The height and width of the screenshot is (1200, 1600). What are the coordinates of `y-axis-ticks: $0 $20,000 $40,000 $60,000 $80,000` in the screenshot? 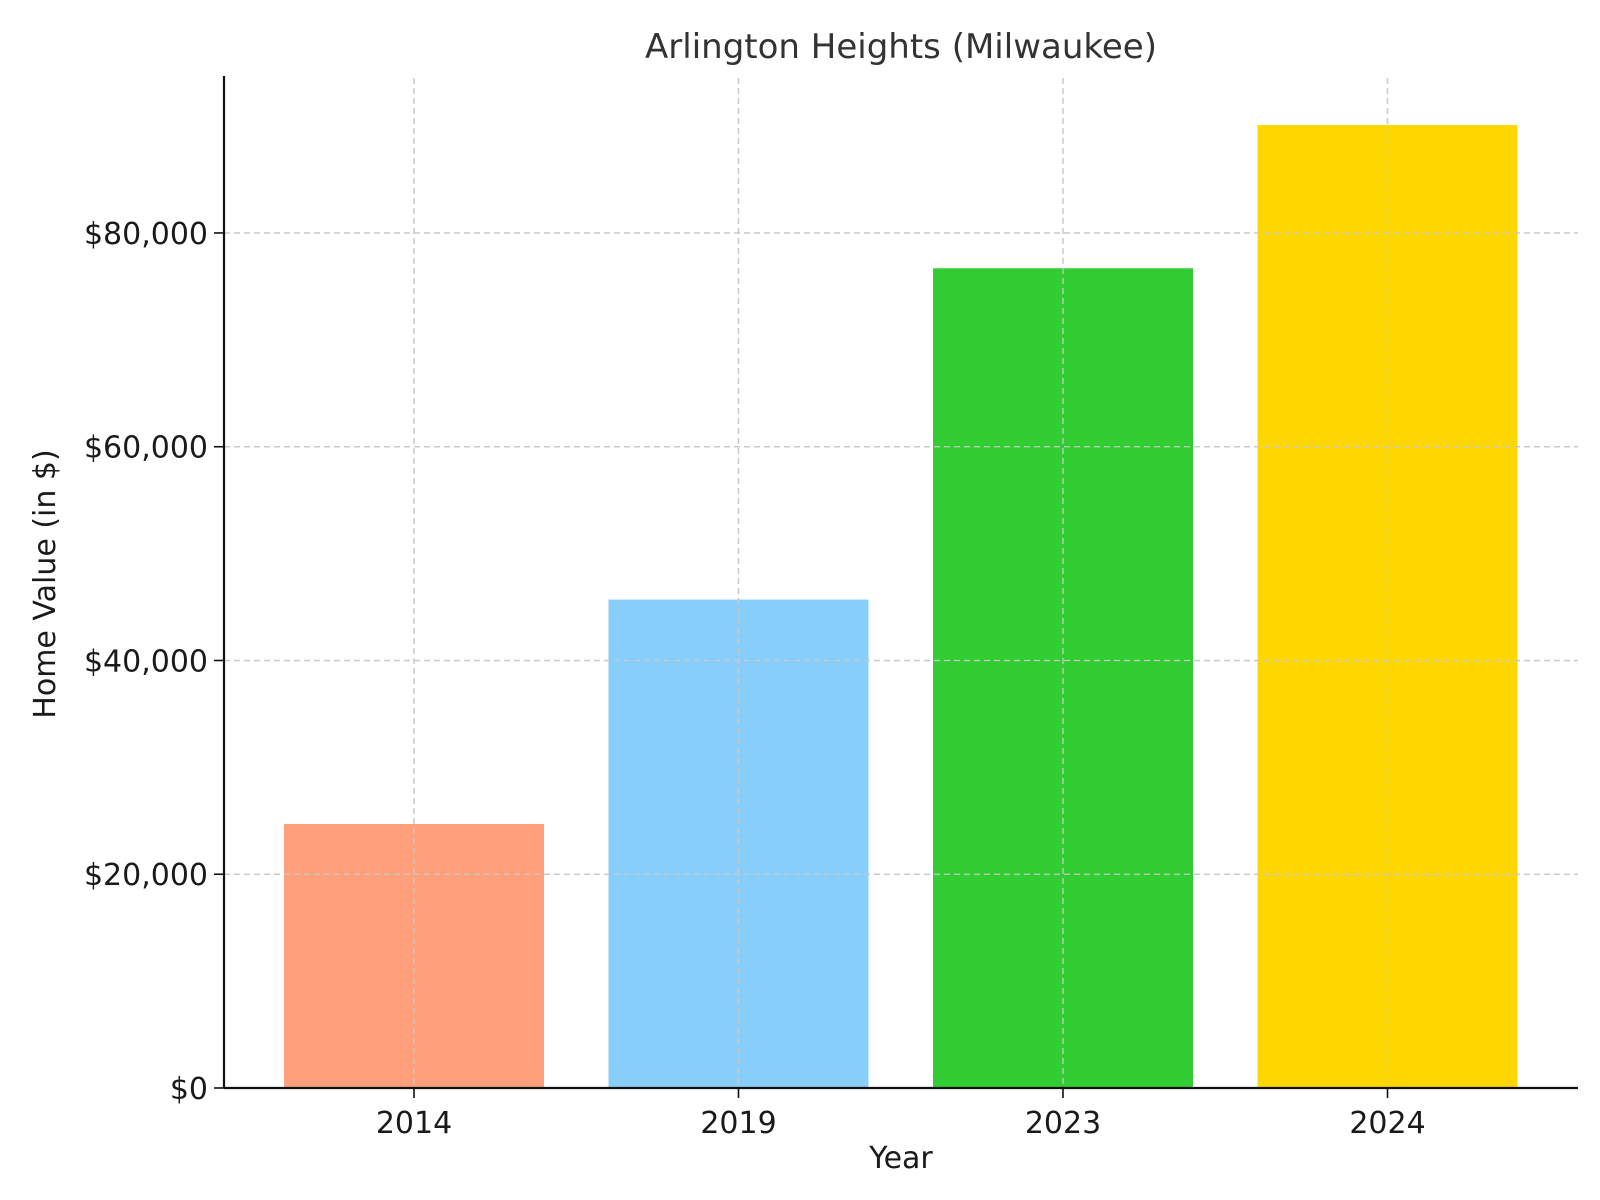 It's located at (154, 662).